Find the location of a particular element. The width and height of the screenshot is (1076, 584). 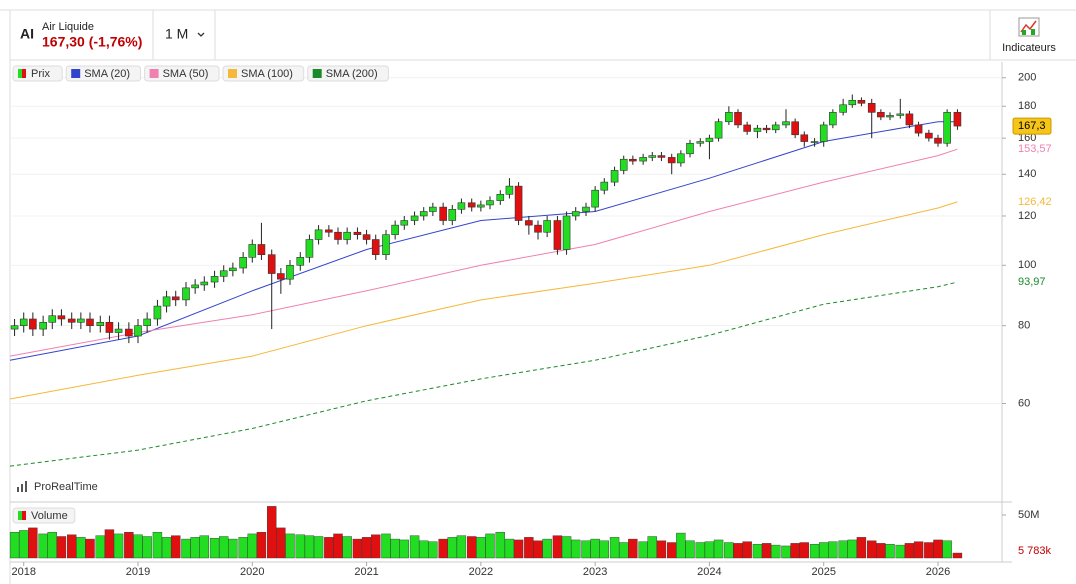

y-tick-label: 60 is located at coordinates (1024, 403).